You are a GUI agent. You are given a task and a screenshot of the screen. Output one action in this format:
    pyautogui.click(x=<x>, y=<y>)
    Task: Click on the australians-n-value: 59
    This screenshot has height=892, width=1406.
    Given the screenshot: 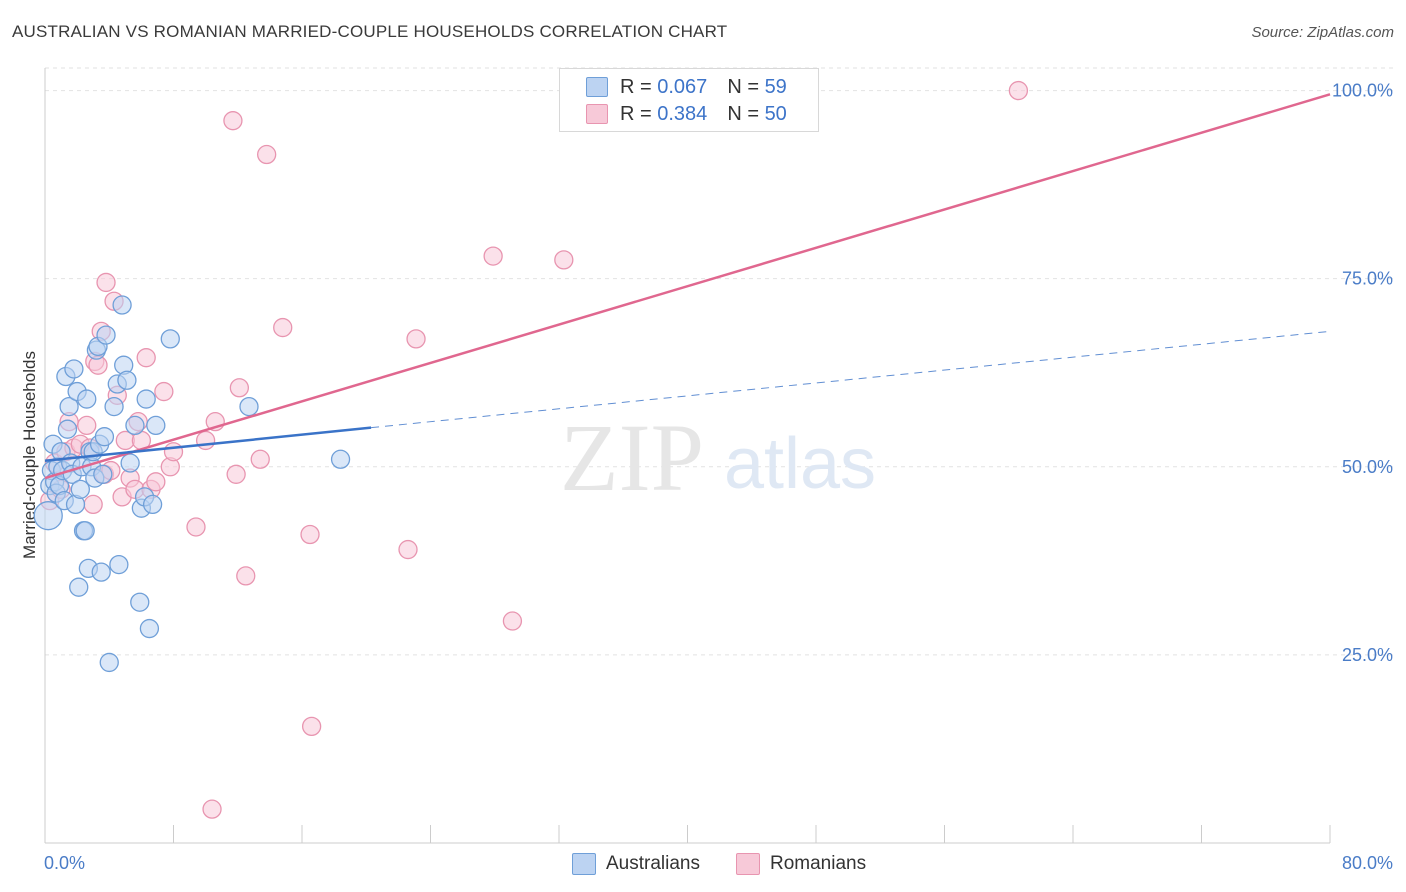 What is the action you would take?
    pyautogui.click(x=775, y=86)
    